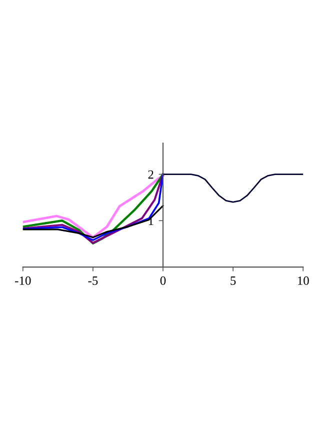  Describe the element at coordinates (163, 280) in the screenshot. I see `x-tick-label: 0` at that location.